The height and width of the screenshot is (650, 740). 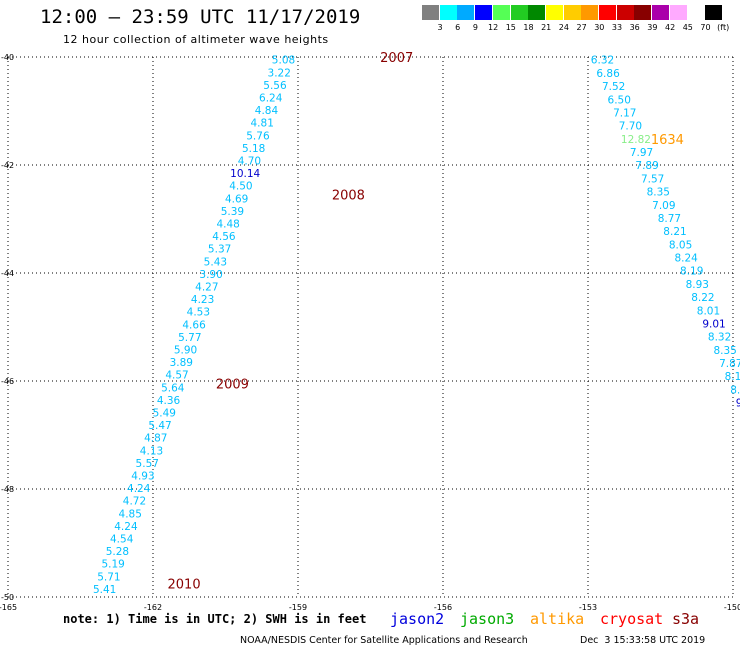 What do you see at coordinates (7, 489) in the screenshot?
I see `y-tick-label: -48` at bounding box center [7, 489].